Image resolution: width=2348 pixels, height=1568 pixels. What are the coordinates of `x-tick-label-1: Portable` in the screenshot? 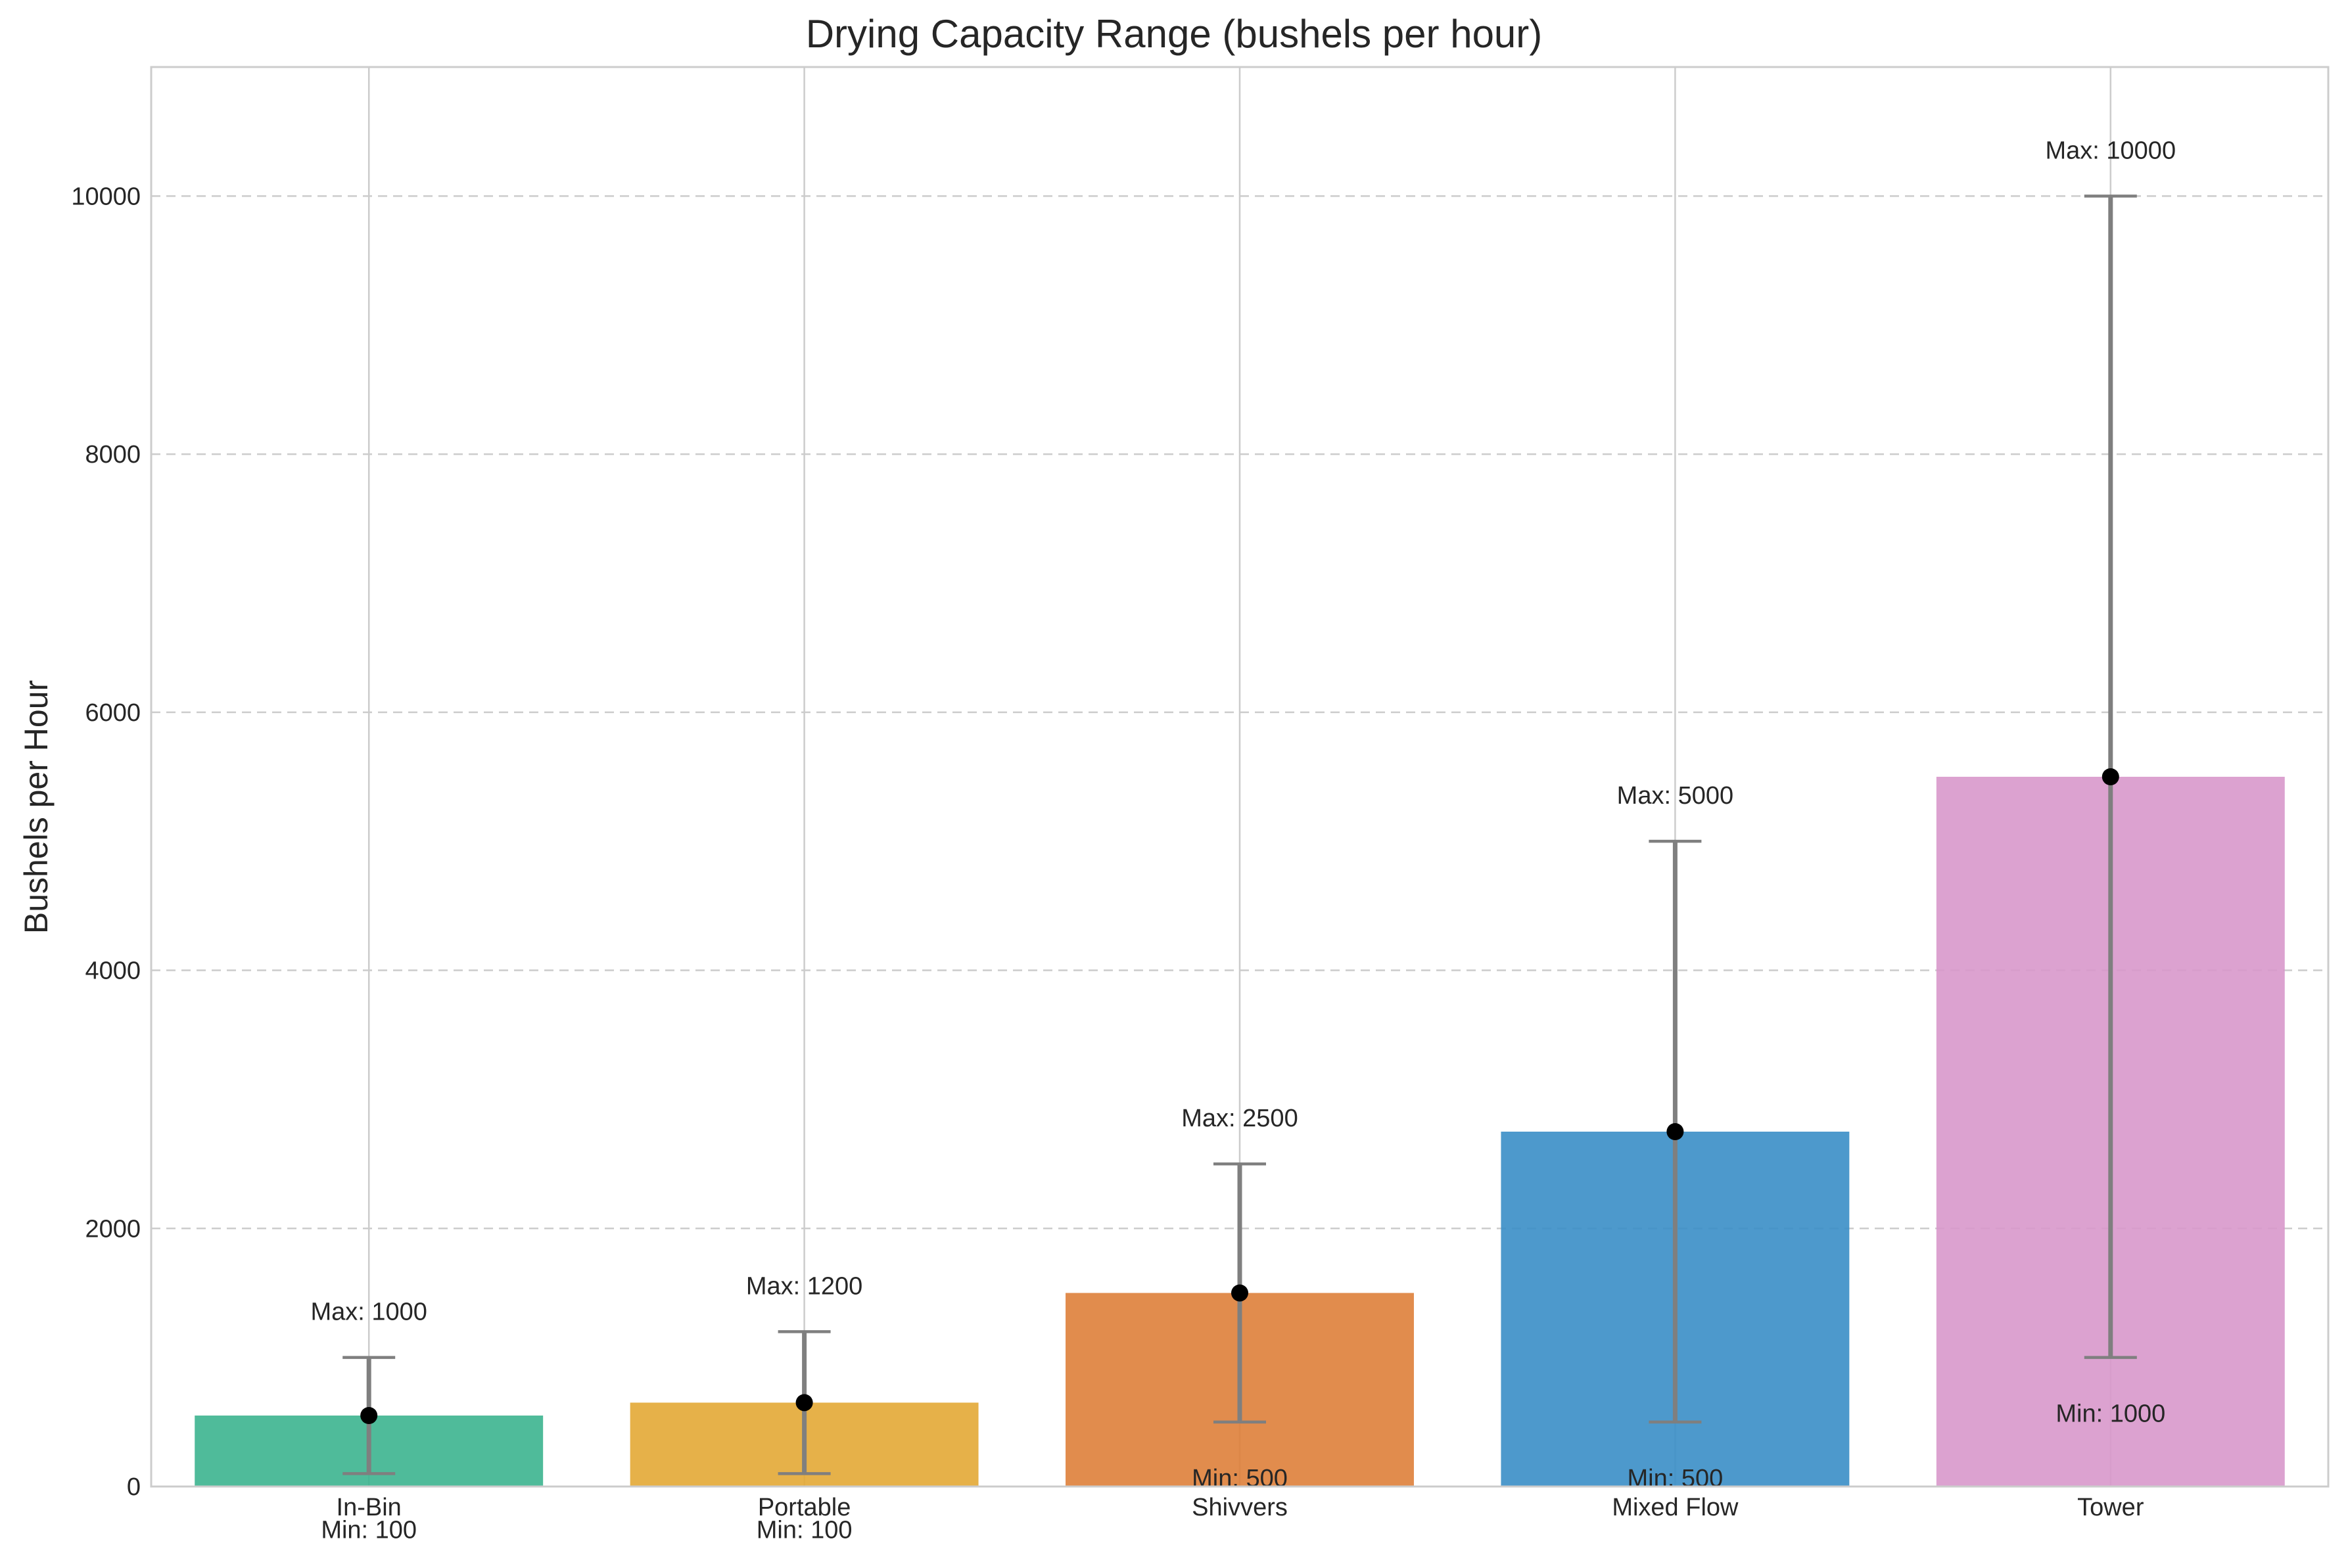 It's located at (804, 1507).